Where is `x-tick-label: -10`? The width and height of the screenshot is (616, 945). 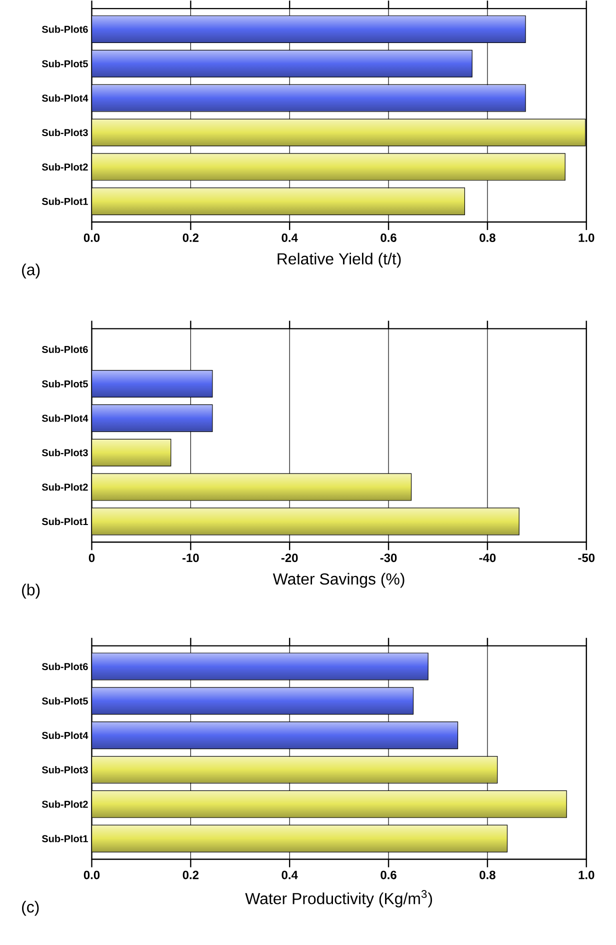 x-tick-label: -10 is located at coordinates (190, 558).